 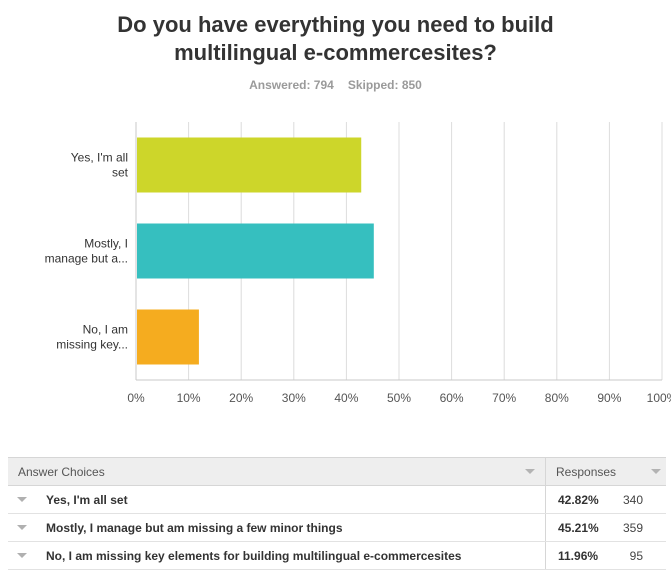 I want to click on x-tick-label: 100%, so click(x=659, y=398).